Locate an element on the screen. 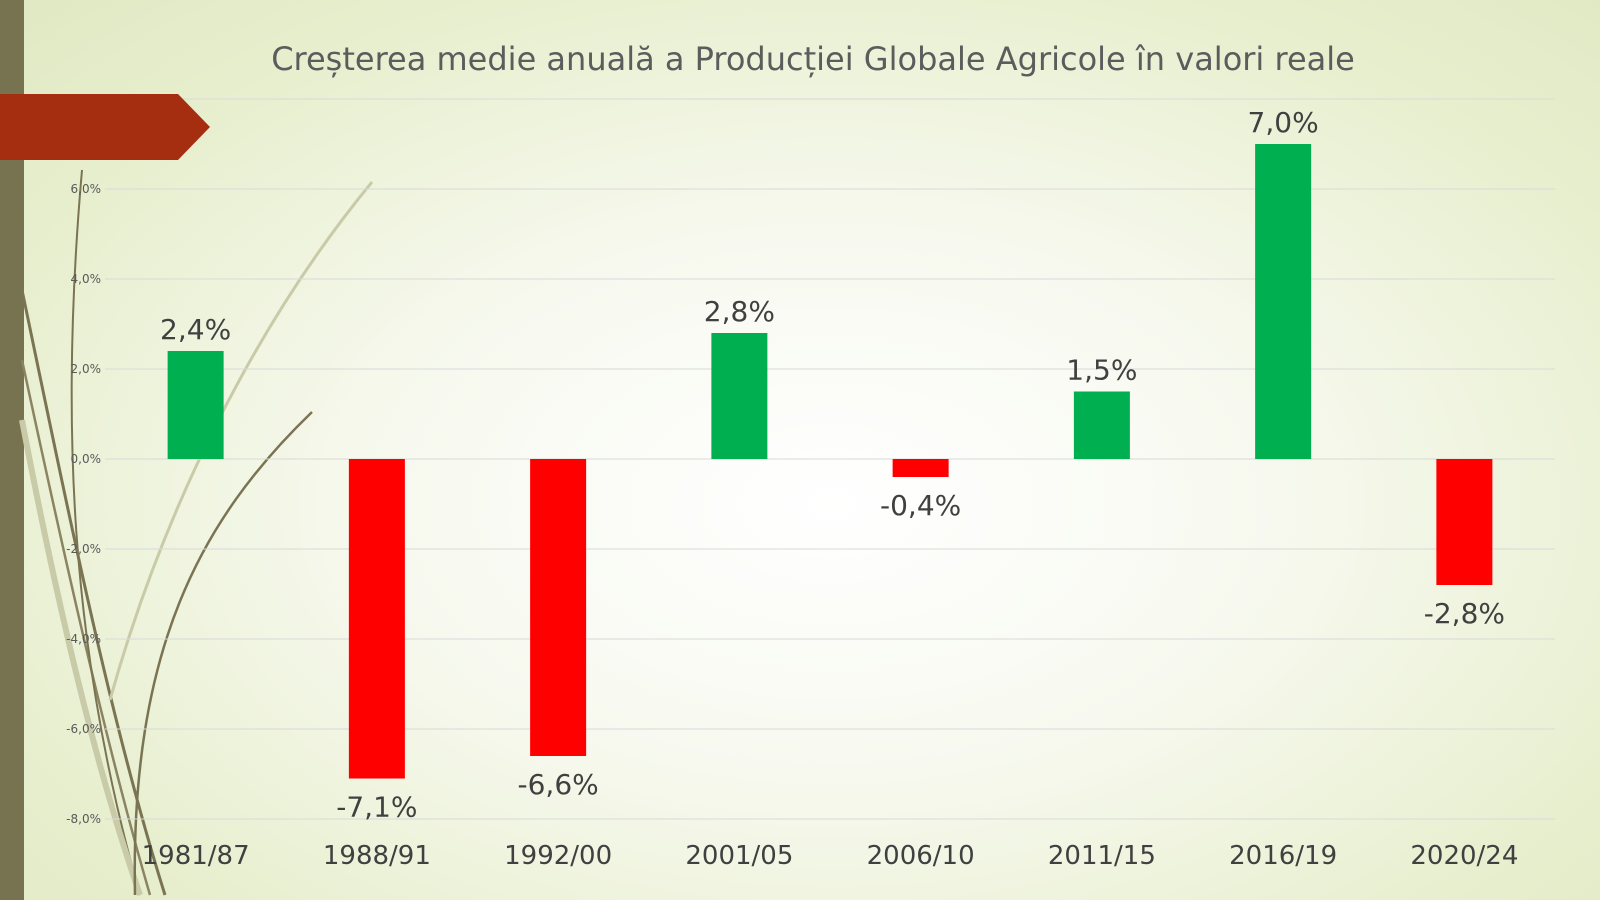  x-tick-label: 2011/15 is located at coordinates (1102, 856).